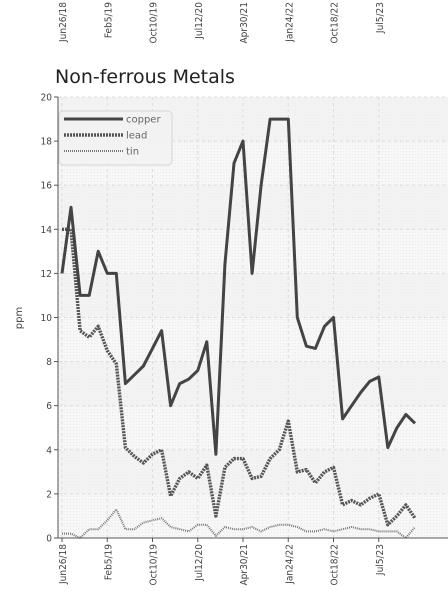 The image size is (448, 591). Describe the element at coordinates (335, 22) in the screenshot. I see `previous-chart-tick-label: Oct18/22` at that location.